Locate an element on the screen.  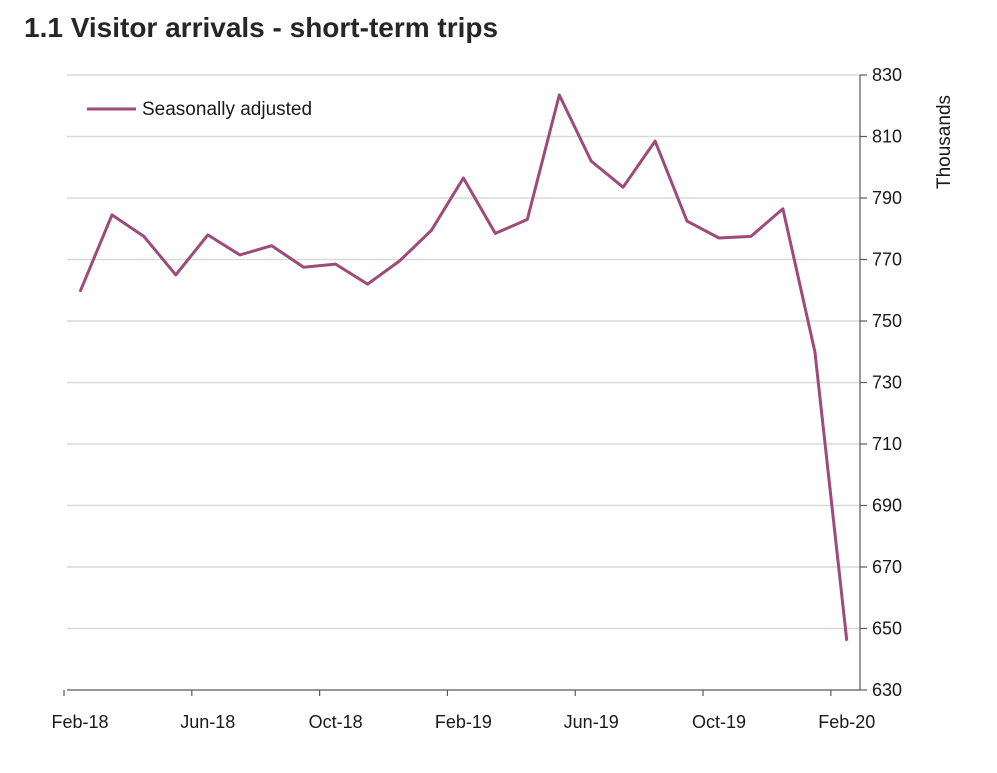
x-tick-label: Feb-18 is located at coordinates (79, 722).